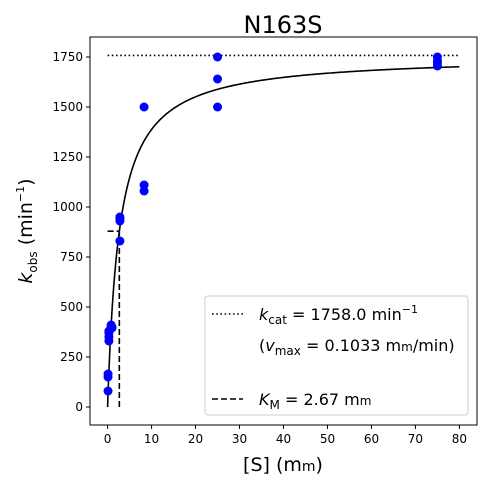 Image resolution: width=486 pixels, height=484 pixels. Describe the element at coordinates (283, 25) in the screenshot. I see `chart-title: N163S` at that location.